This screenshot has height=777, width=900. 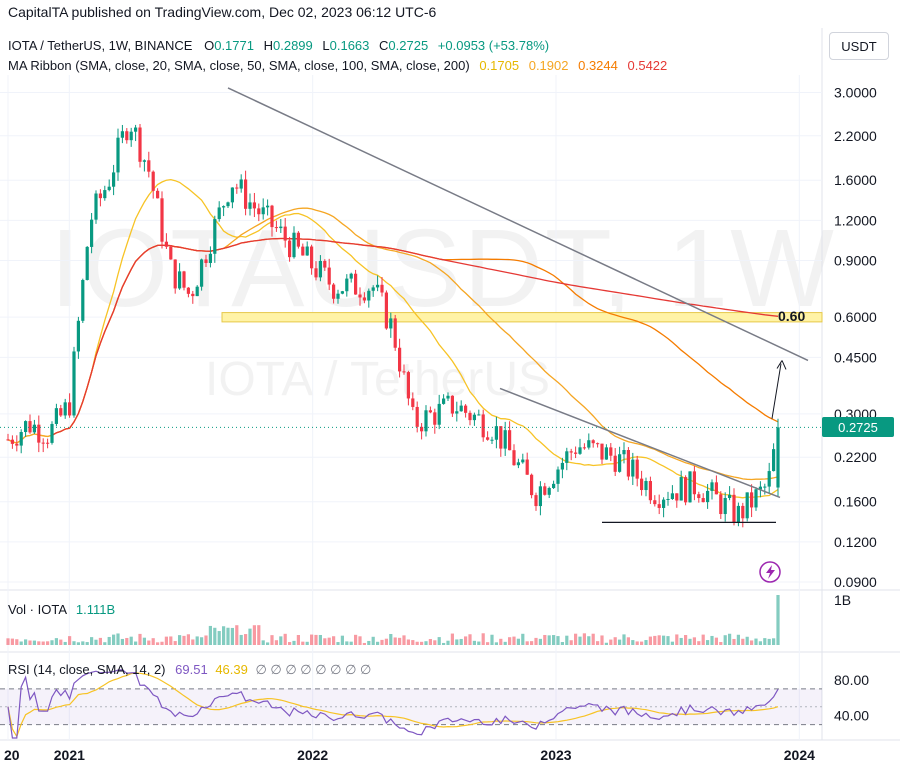 What do you see at coordinates (234, 45) in the screenshot?
I see `open-value: 0.1771` at bounding box center [234, 45].